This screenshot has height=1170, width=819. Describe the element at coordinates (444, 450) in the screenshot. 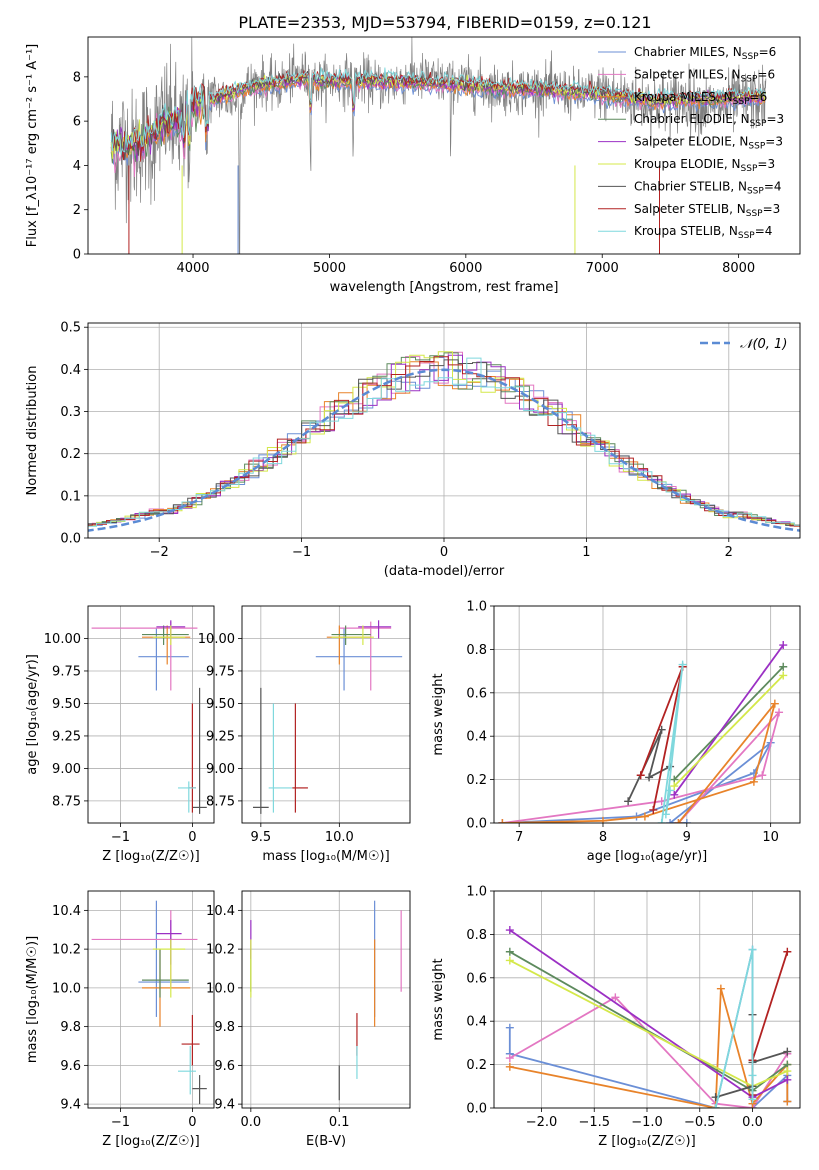

I see `normal-curve` at that location.